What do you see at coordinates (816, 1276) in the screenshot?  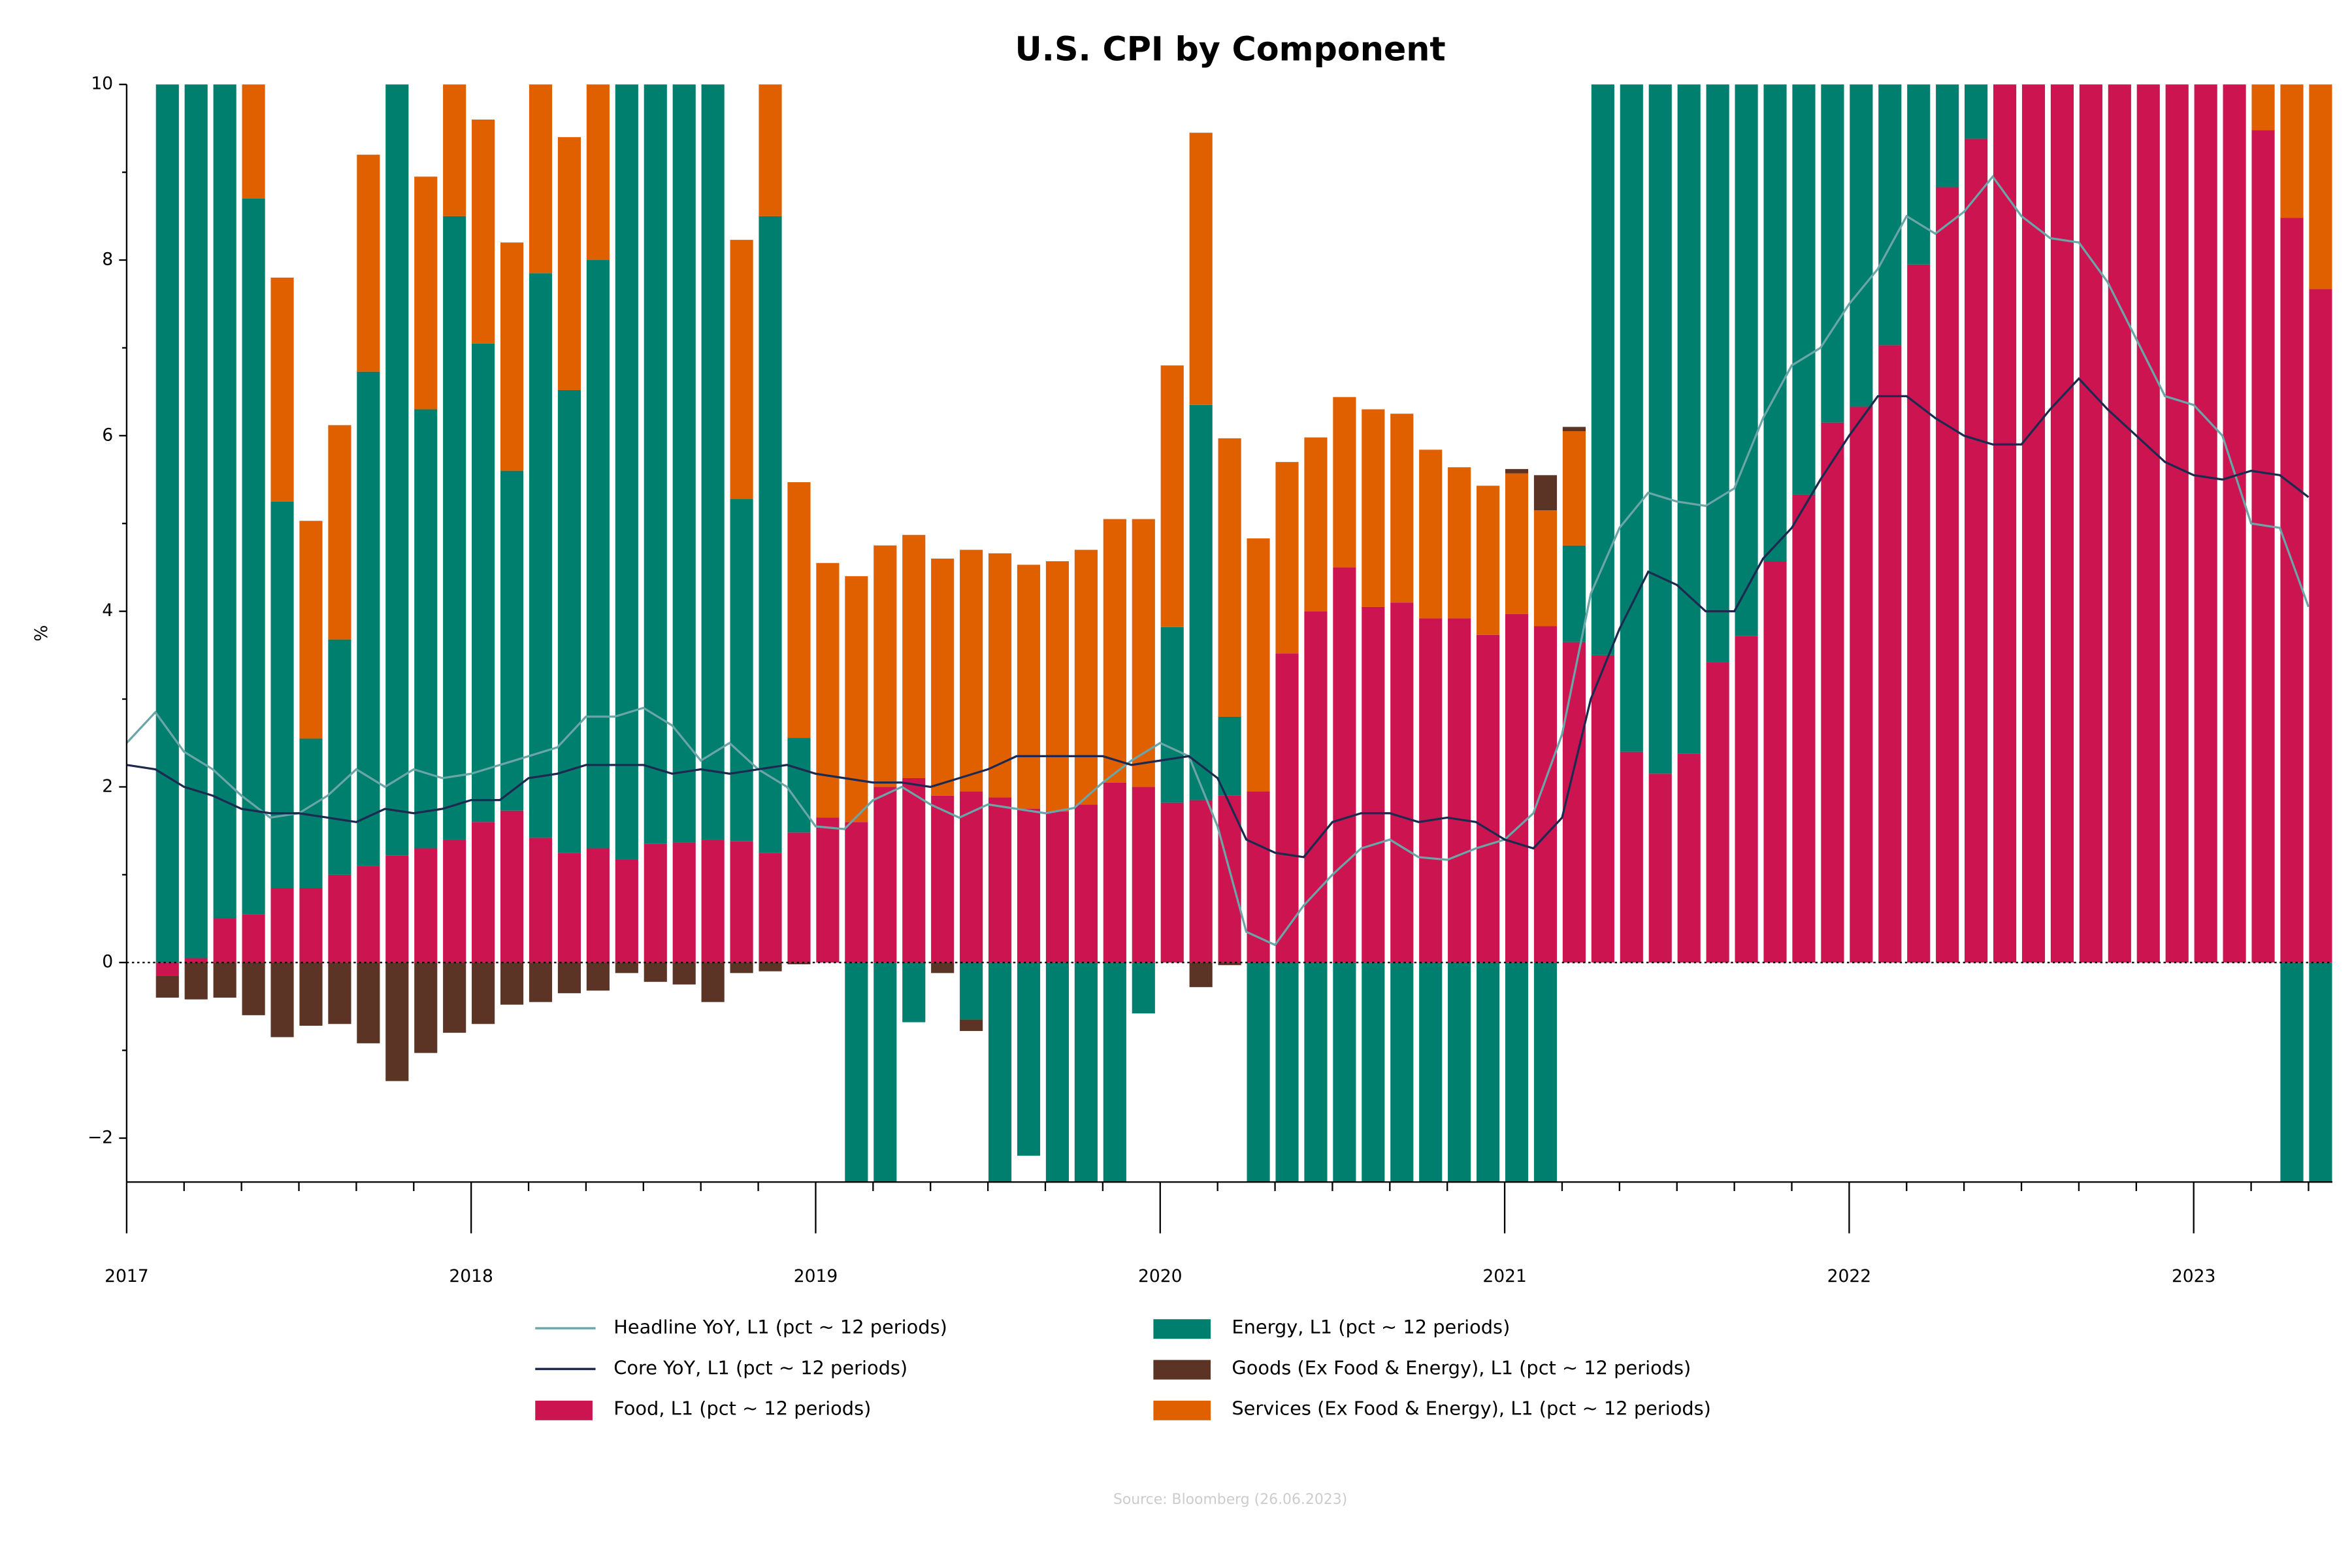 I see `x-tick-label: 2019` at bounding box center [816, 1276].